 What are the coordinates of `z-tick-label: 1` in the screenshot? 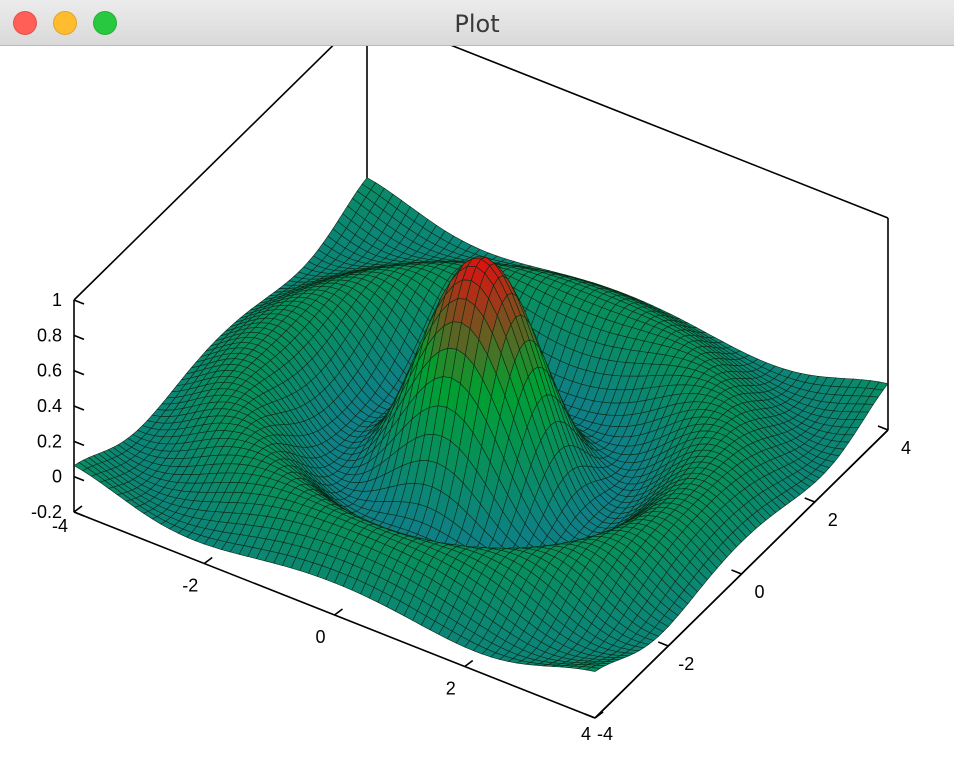 It's located at (57, 300).